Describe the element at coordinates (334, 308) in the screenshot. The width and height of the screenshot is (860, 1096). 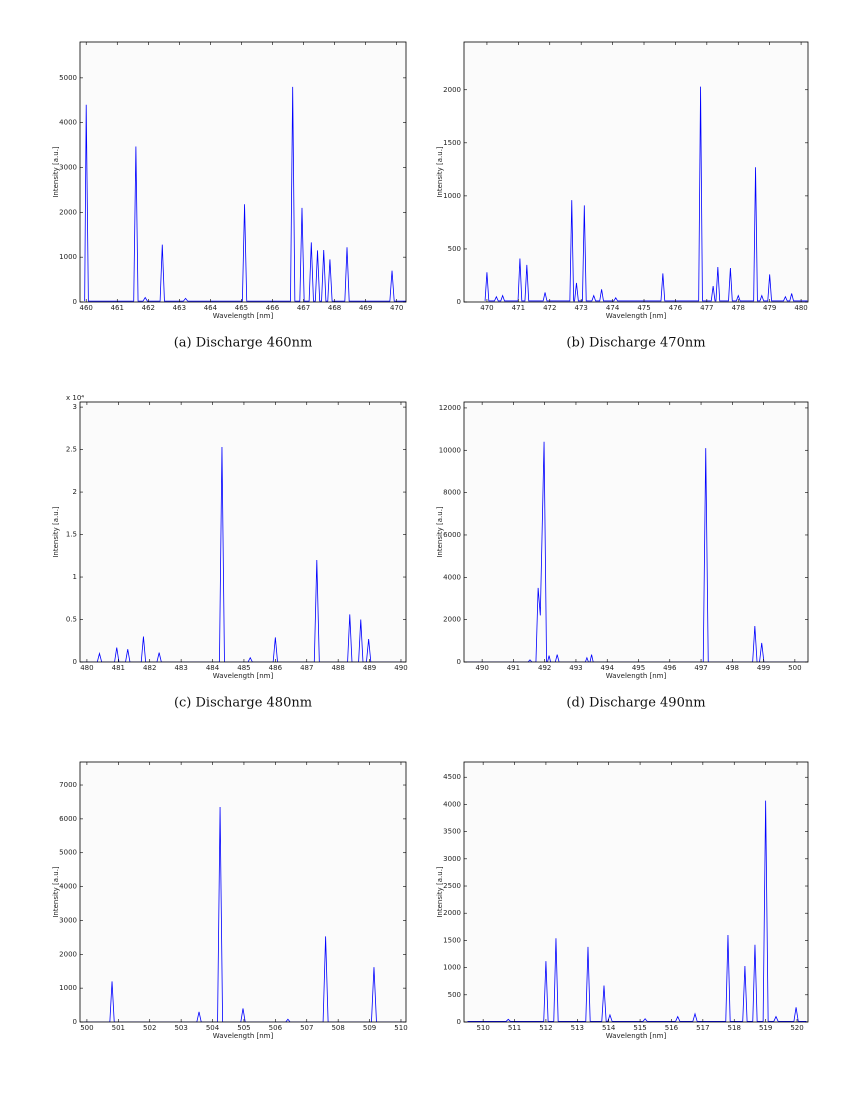
I see `x-tick-label: 468` at that location.